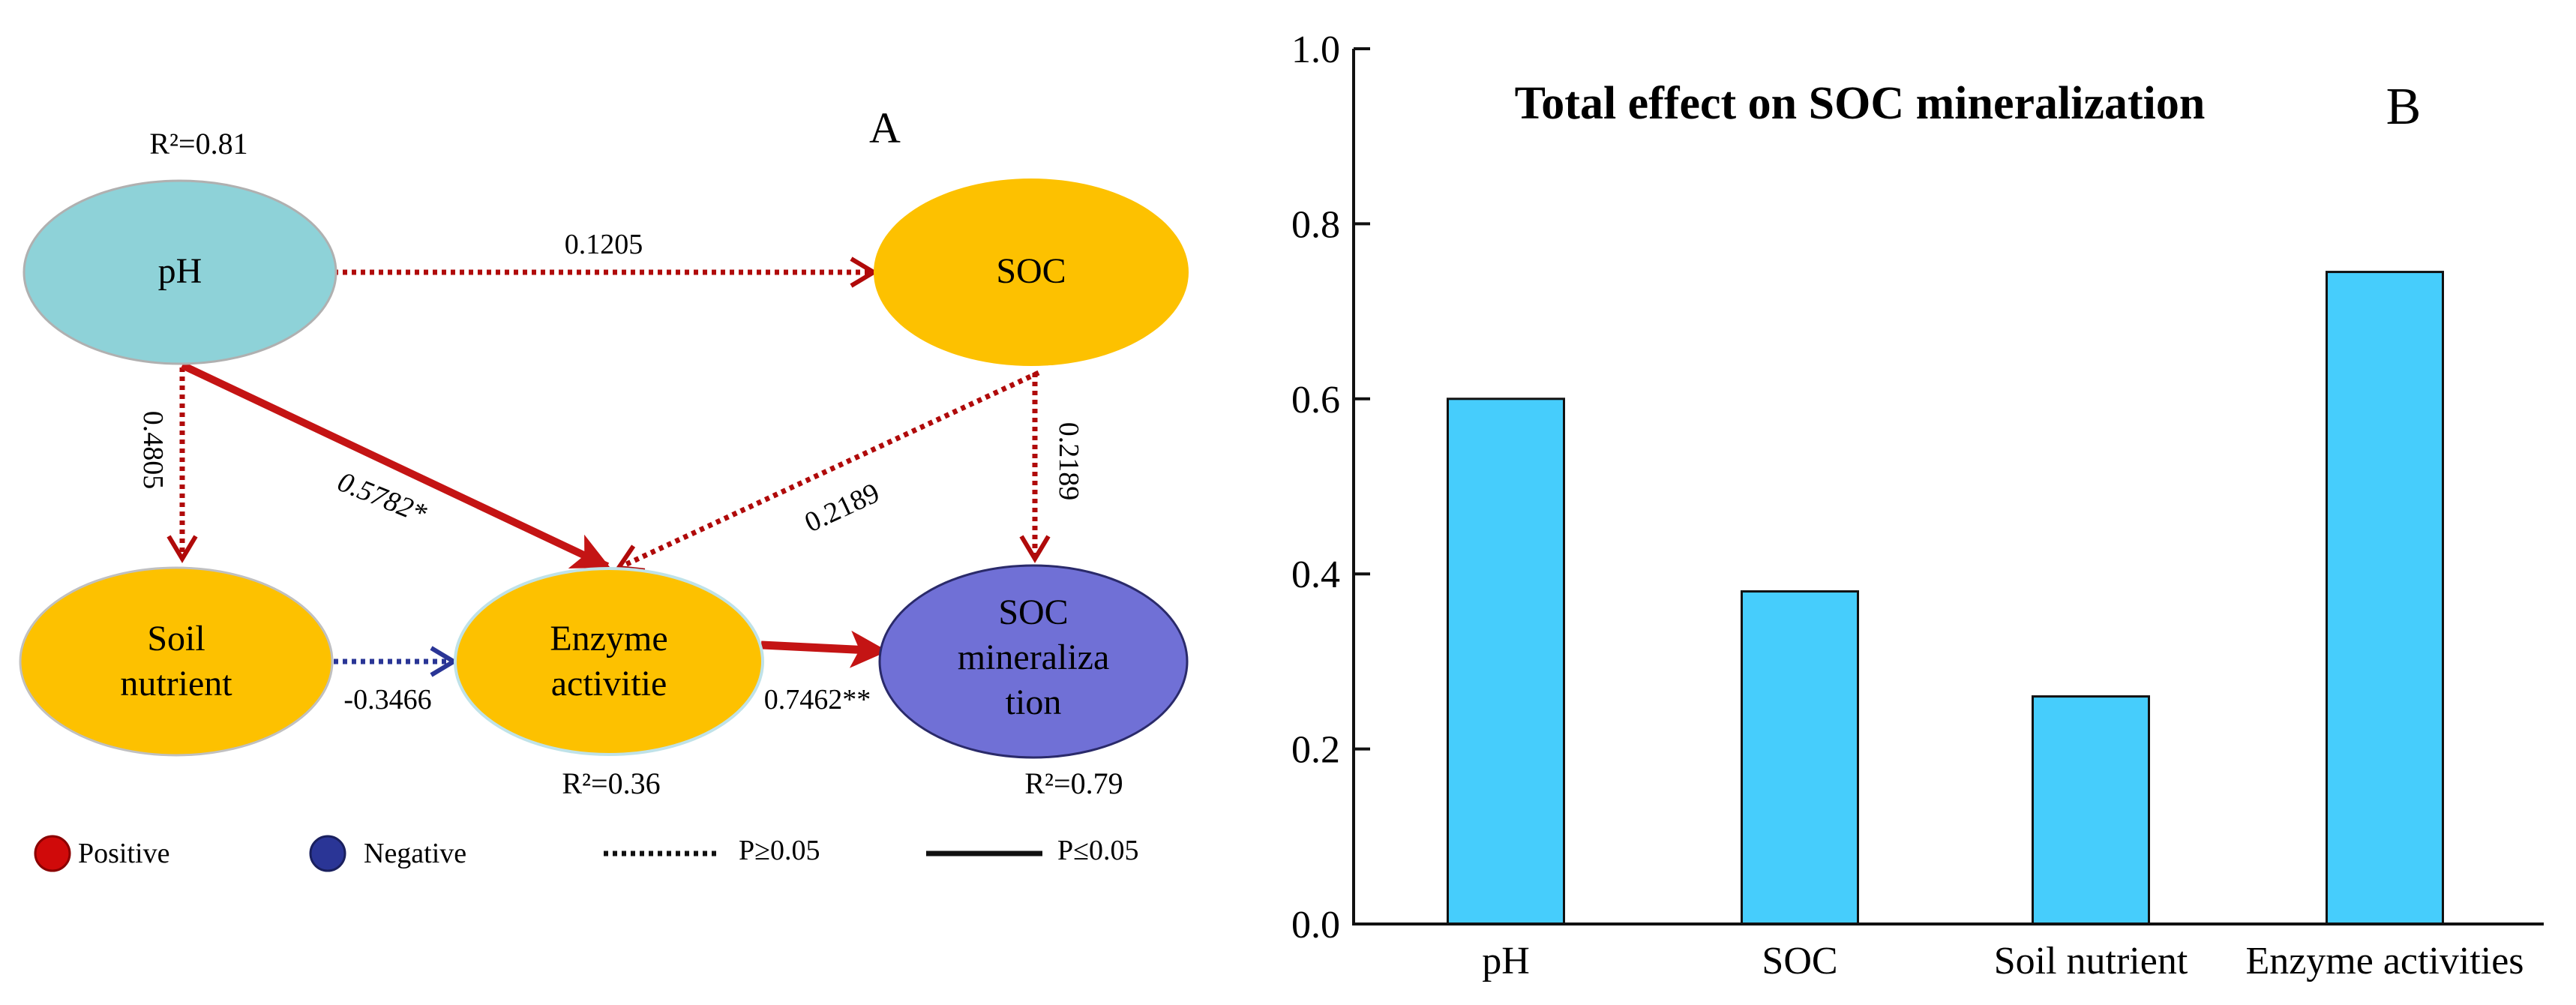 This screenshot has height=1005, width=2576. Describe the element at coordinates (1316, 575) in the screenshot. I see `y-tick-label: 0.4` at that location.